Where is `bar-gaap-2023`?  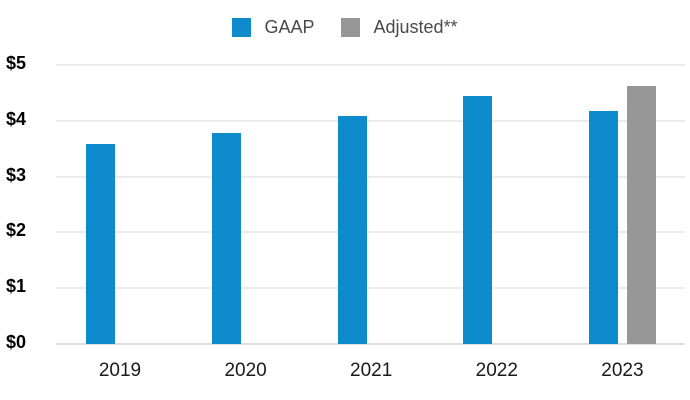 bar-gaap-2023 is located at coordinates (603, 227).